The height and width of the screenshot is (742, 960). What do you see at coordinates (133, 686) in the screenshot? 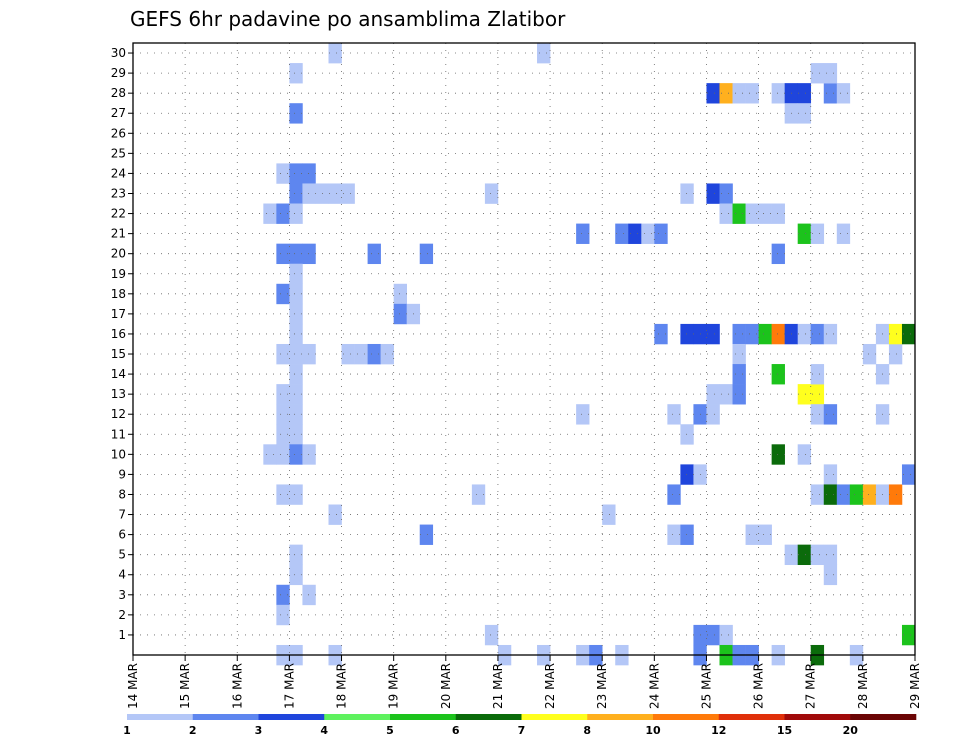
I see `x-tick-label: 14 MAR` at bounding box center [133, 686].